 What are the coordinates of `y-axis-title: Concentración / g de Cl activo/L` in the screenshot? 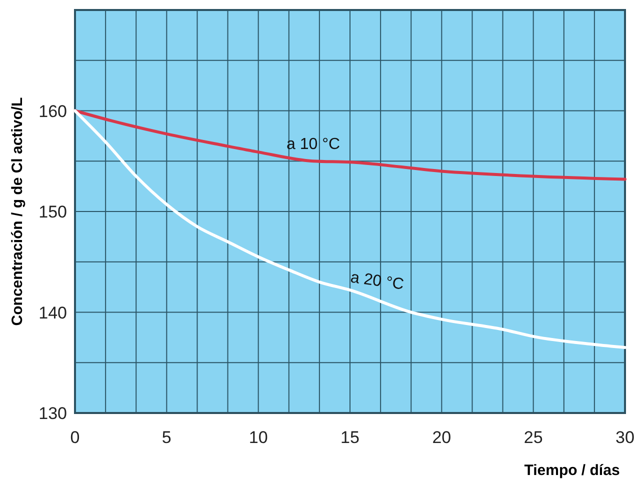 It's located at (17, 211).